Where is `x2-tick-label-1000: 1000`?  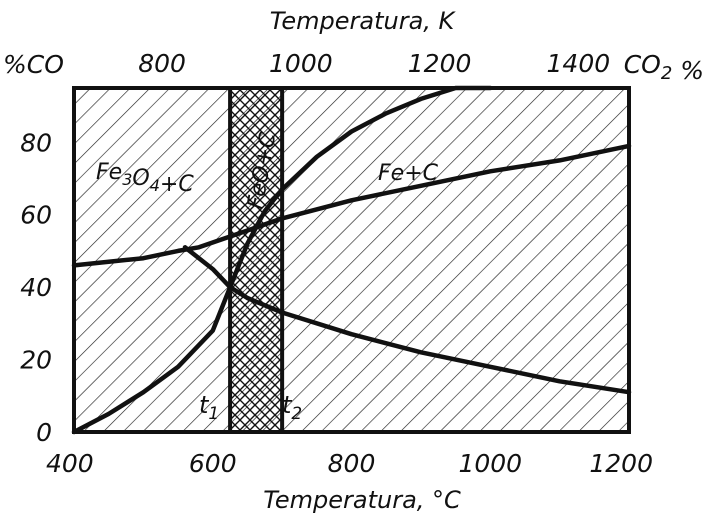 x2-tick-label-1000: 1000 is located at coordinates (301, 63).